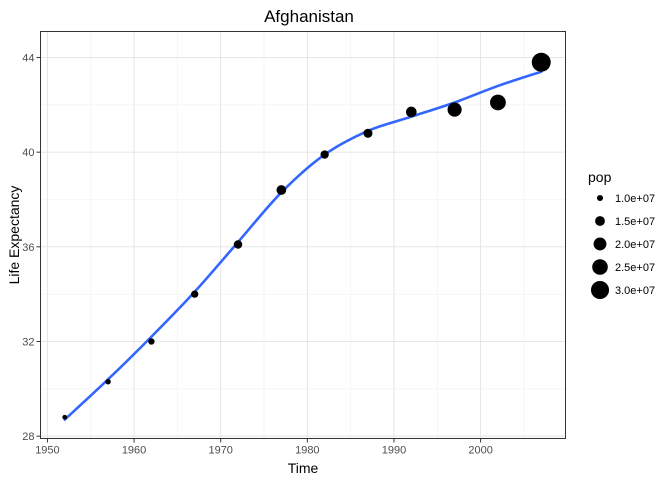  What do you see at coordinates (28, 248) in the screenshot?
I see `y-tick-label: 36` at bounding box center [28, 248].